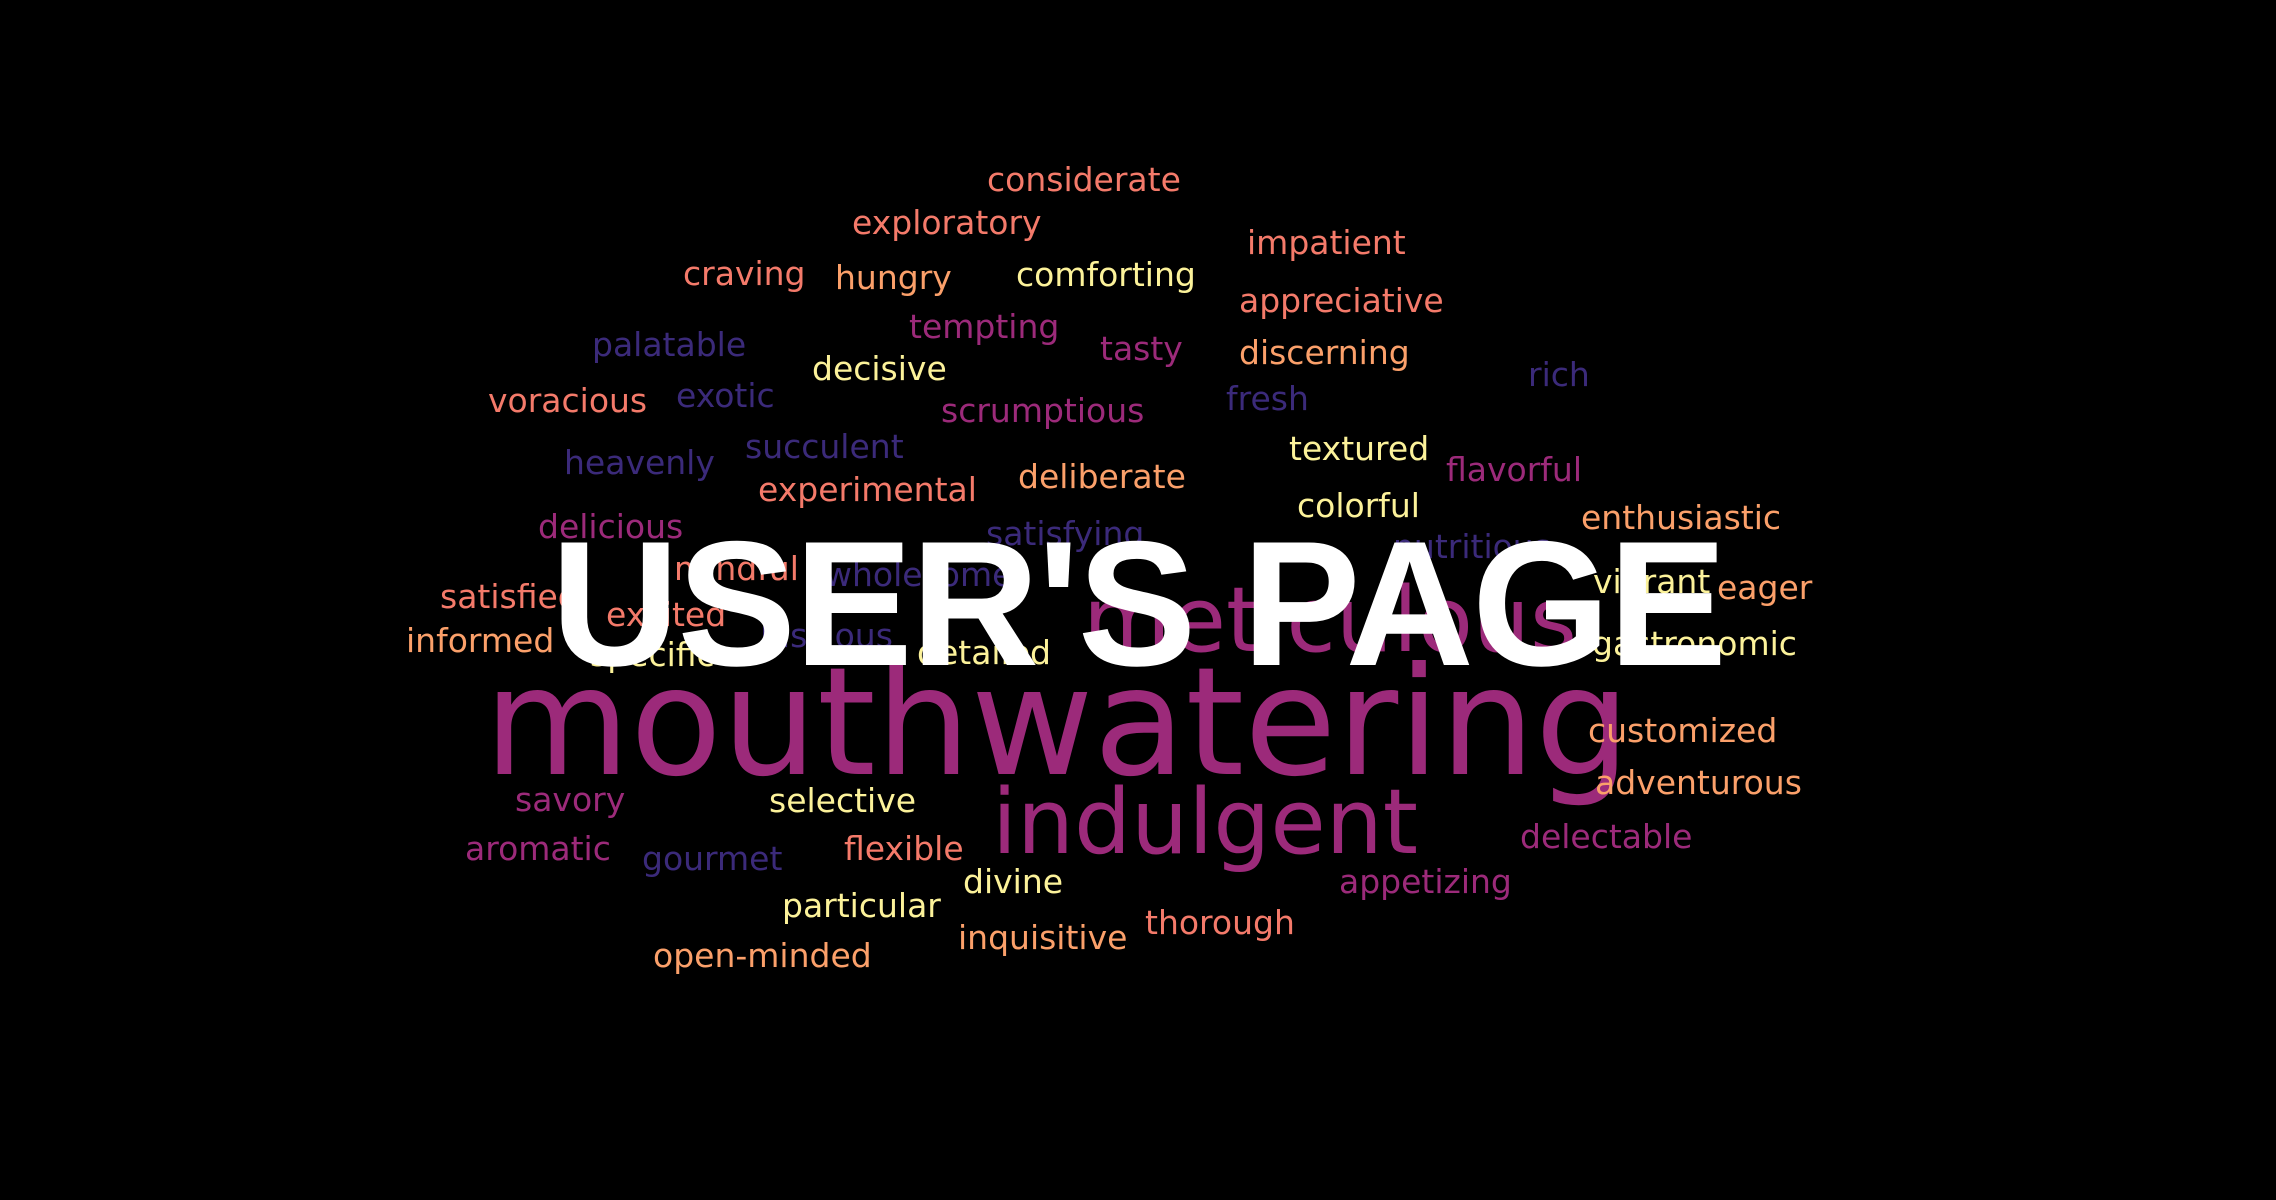  Describe the element at coordinates (1043, 937) in the screenshot. I see `cloud-word-inquisitive: inquisitive` at that location.